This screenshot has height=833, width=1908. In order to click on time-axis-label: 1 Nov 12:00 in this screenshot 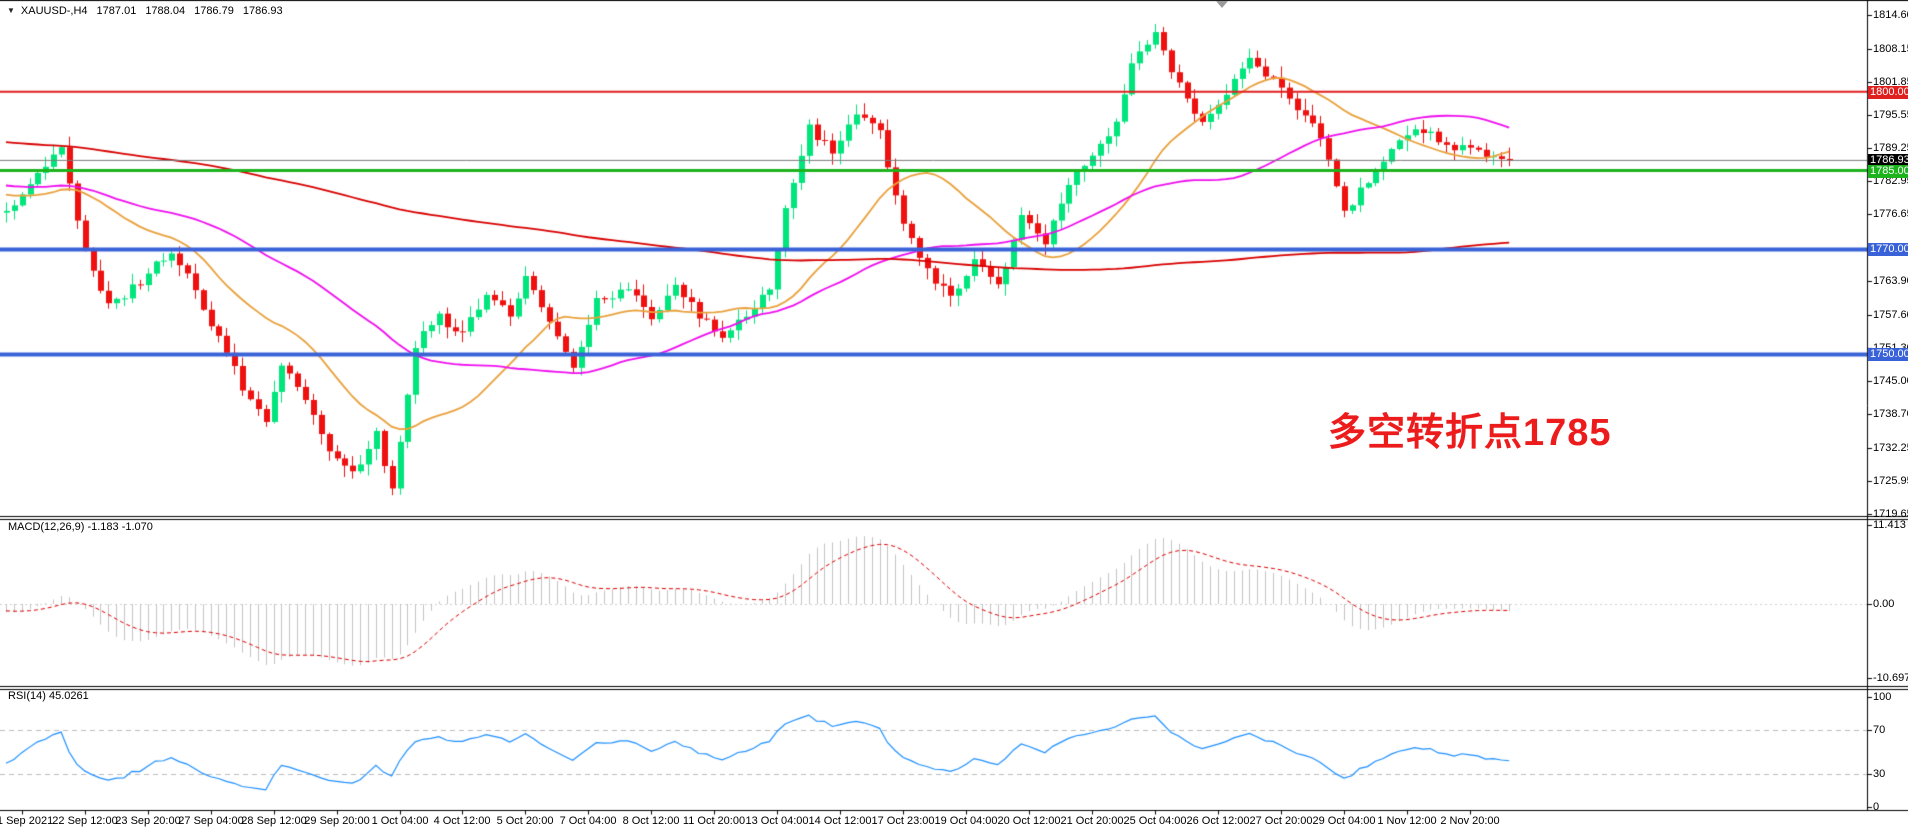, I will do `click(1407, 821)`.